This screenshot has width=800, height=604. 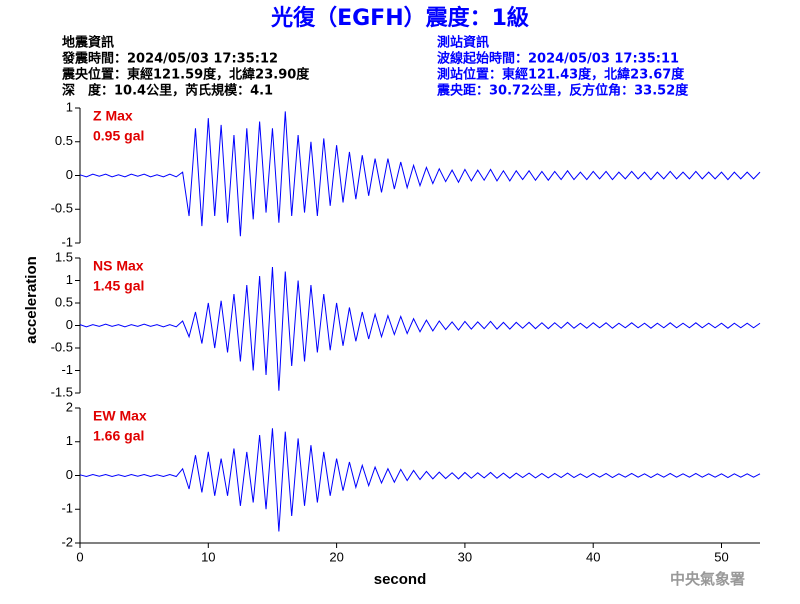 I want to click on y-tick-label: -2, so click(x=67, y=541).